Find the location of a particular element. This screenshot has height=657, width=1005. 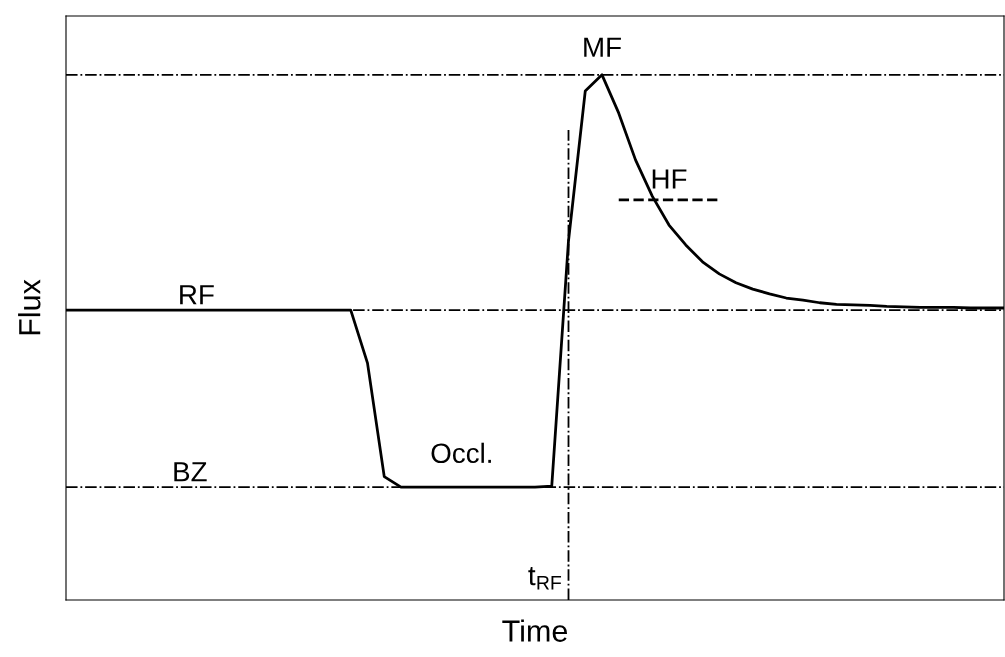

ref-line-label: RF is located at coordinates (197, 295).